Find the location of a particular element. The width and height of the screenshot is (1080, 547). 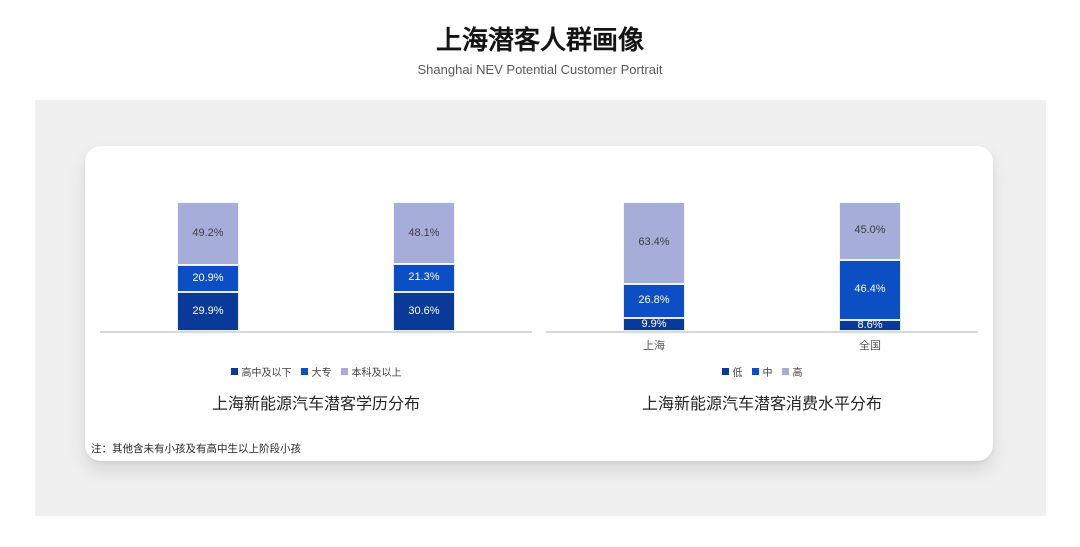

legend-item: 大专 is located at coordinates (316, 371).